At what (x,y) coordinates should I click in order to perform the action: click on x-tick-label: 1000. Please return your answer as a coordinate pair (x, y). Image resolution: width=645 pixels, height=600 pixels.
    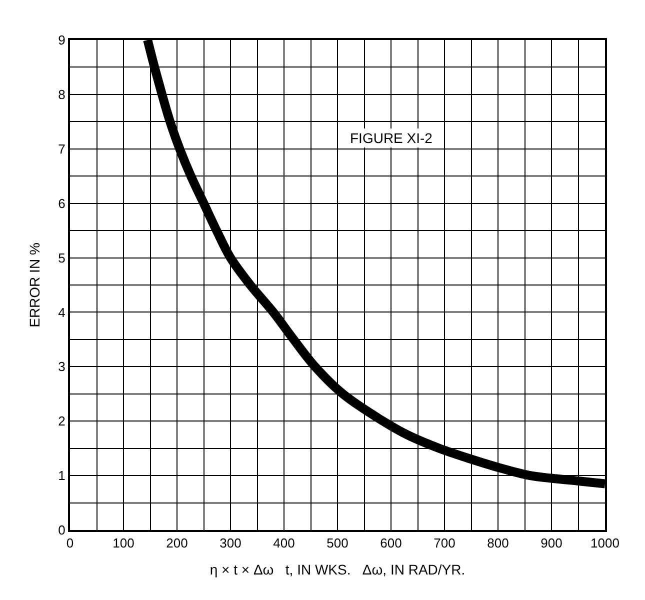
    Looking at the image, I should click on (605, 543).